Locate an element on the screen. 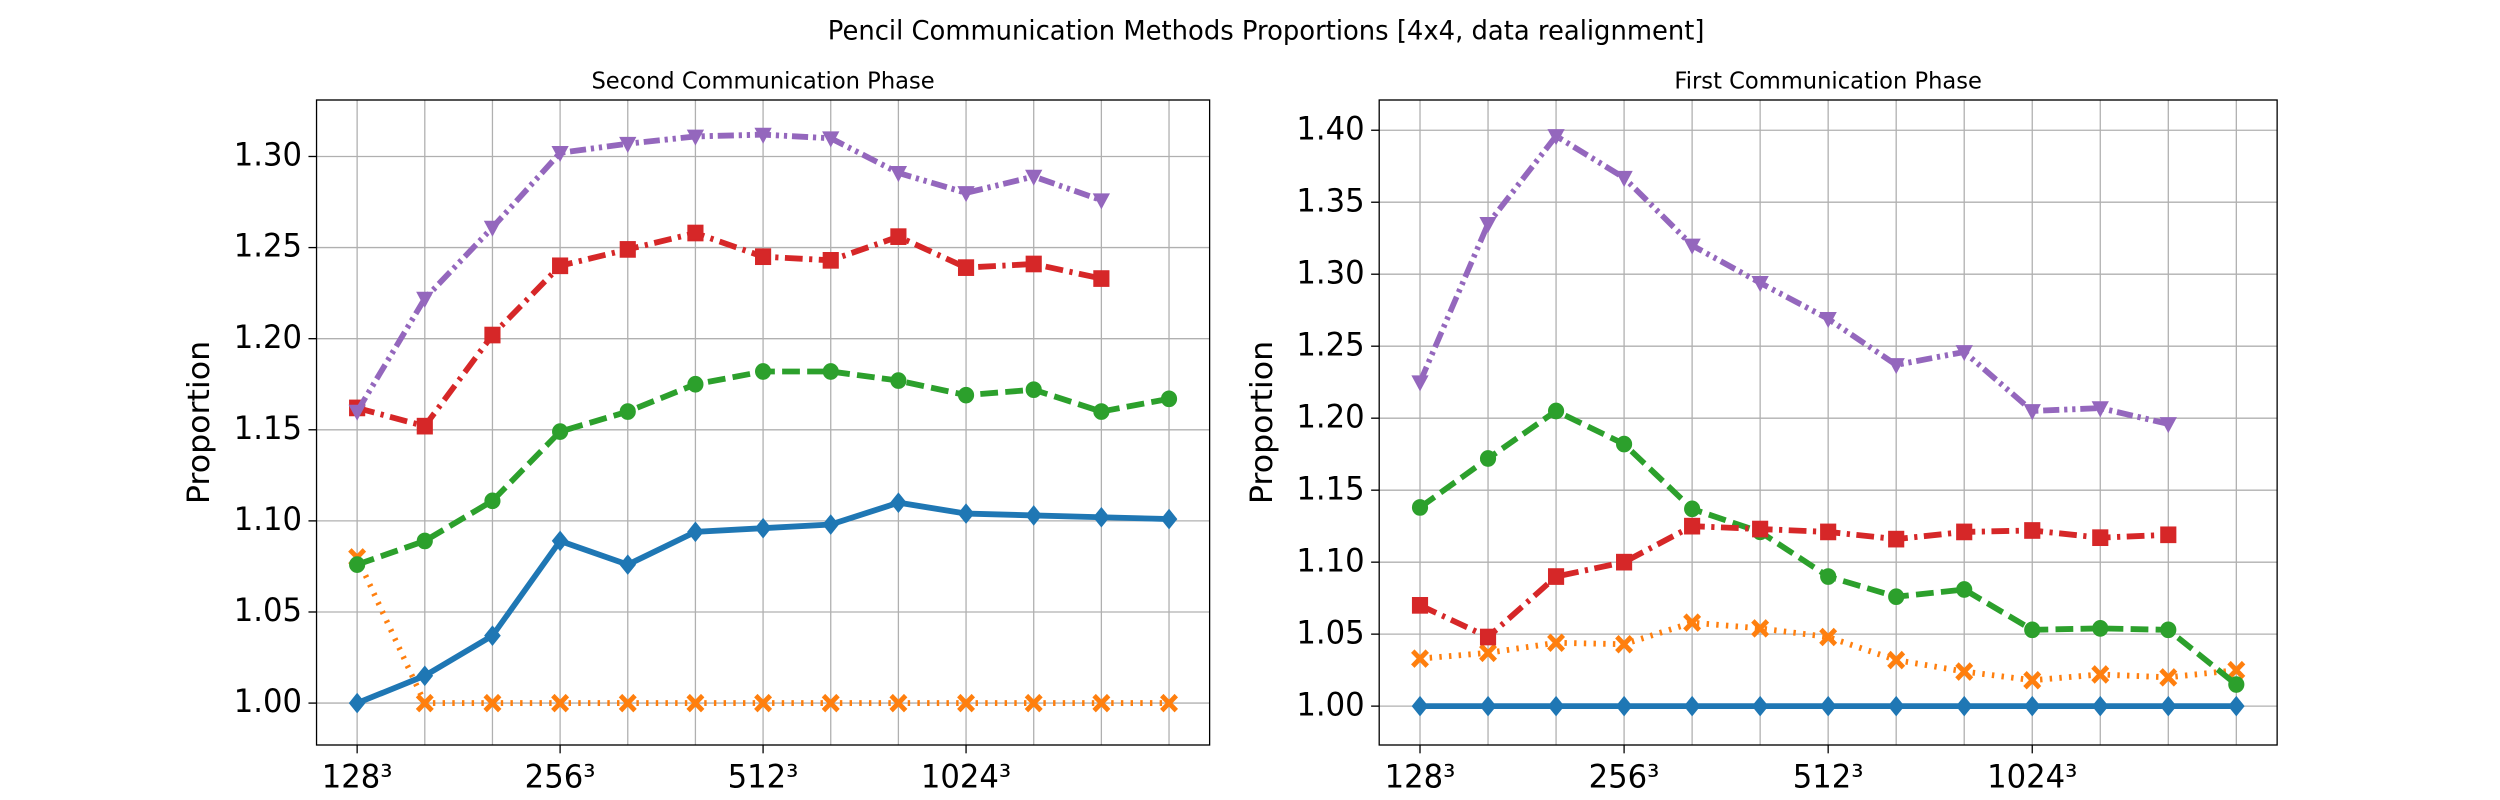 The image size is (2500, 800). chart-title: Second Communication Phase is located at coordinates (762, 81).